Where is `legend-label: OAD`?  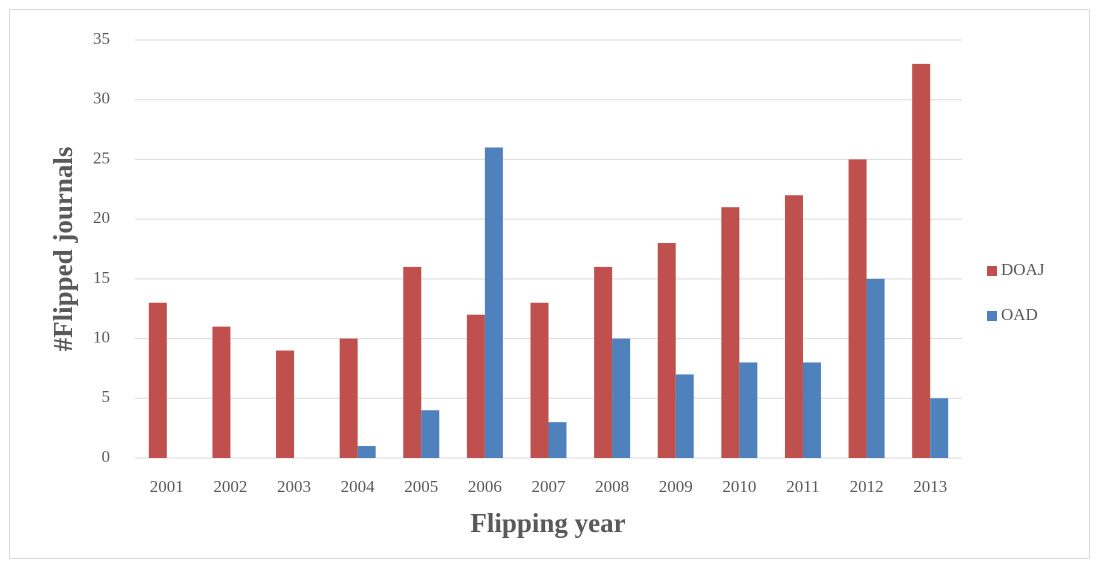
legend-label: OAD is located at coordinates (1019, 314).